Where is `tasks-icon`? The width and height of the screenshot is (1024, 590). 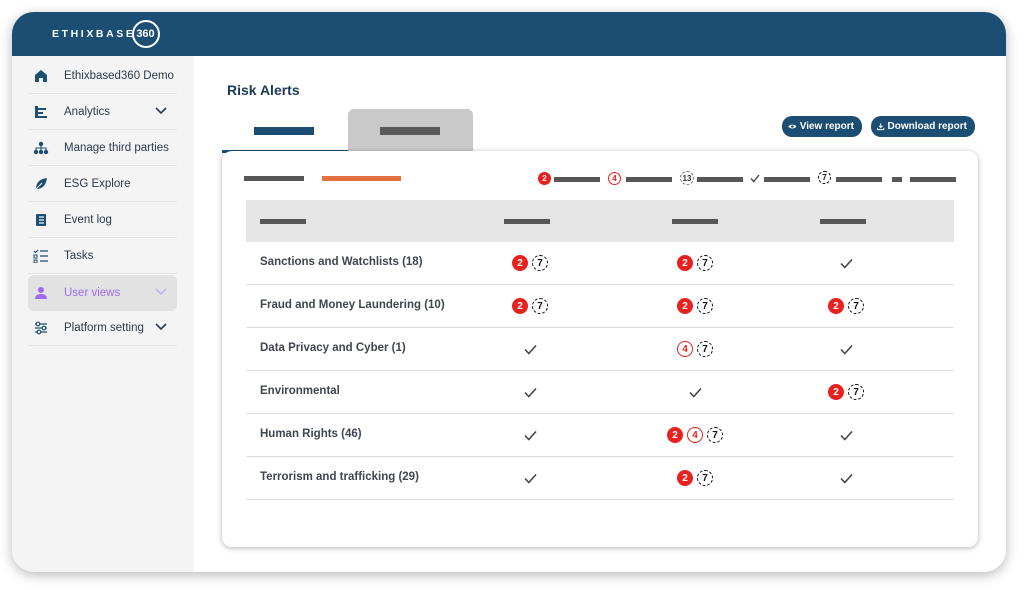
tasks-icon is located at coordinates (41, 256).